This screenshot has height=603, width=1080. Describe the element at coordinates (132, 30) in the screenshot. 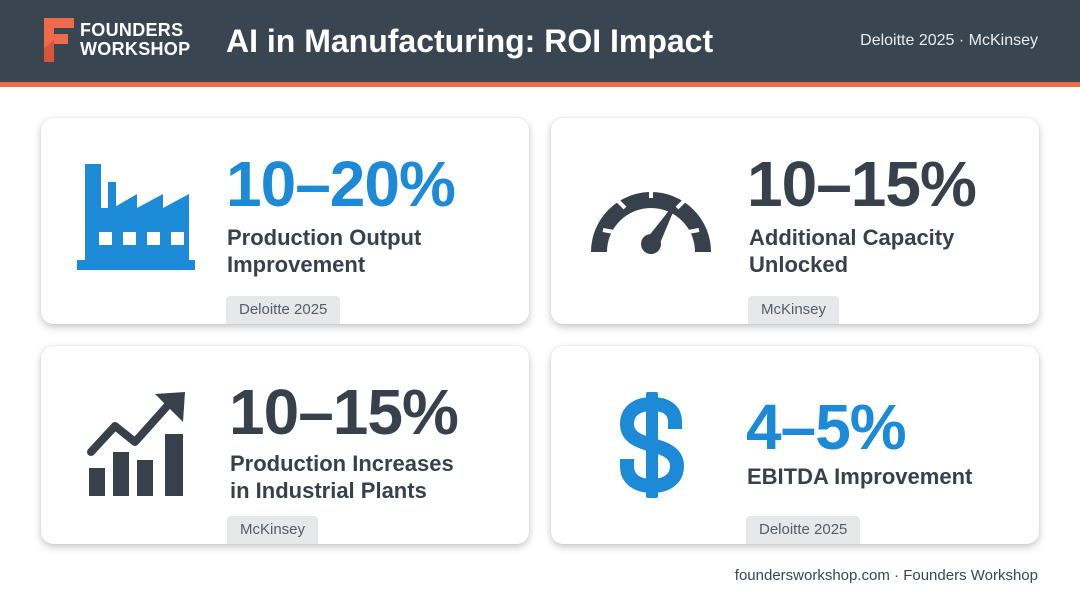

I see `brand-line-1: FOUNDERS` at that location.